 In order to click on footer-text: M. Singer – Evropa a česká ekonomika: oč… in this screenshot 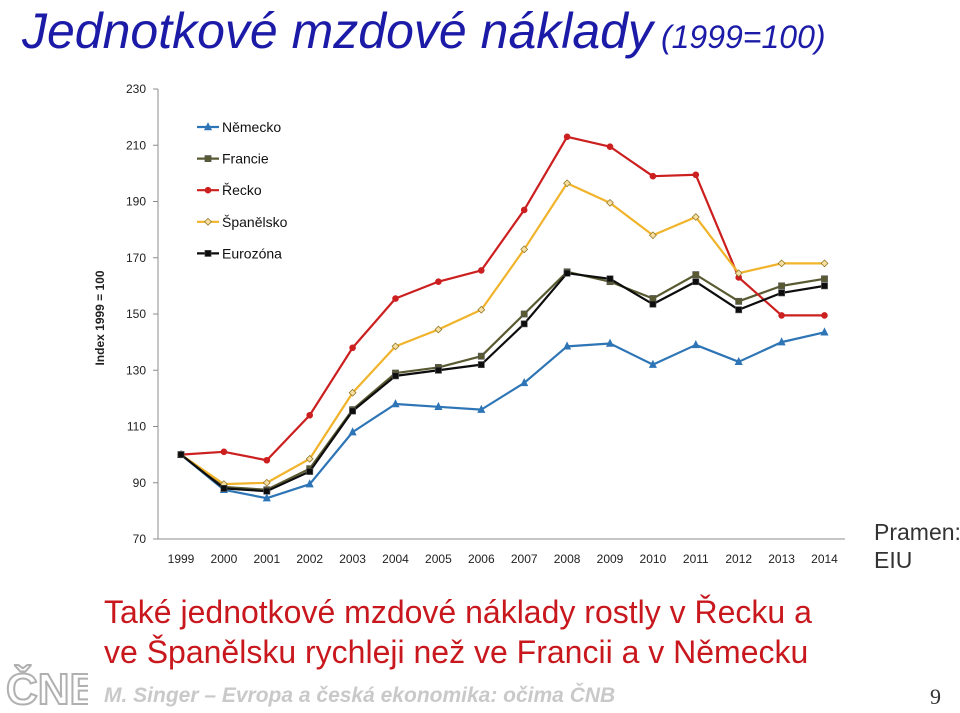, I will do `click(360, 695)`.